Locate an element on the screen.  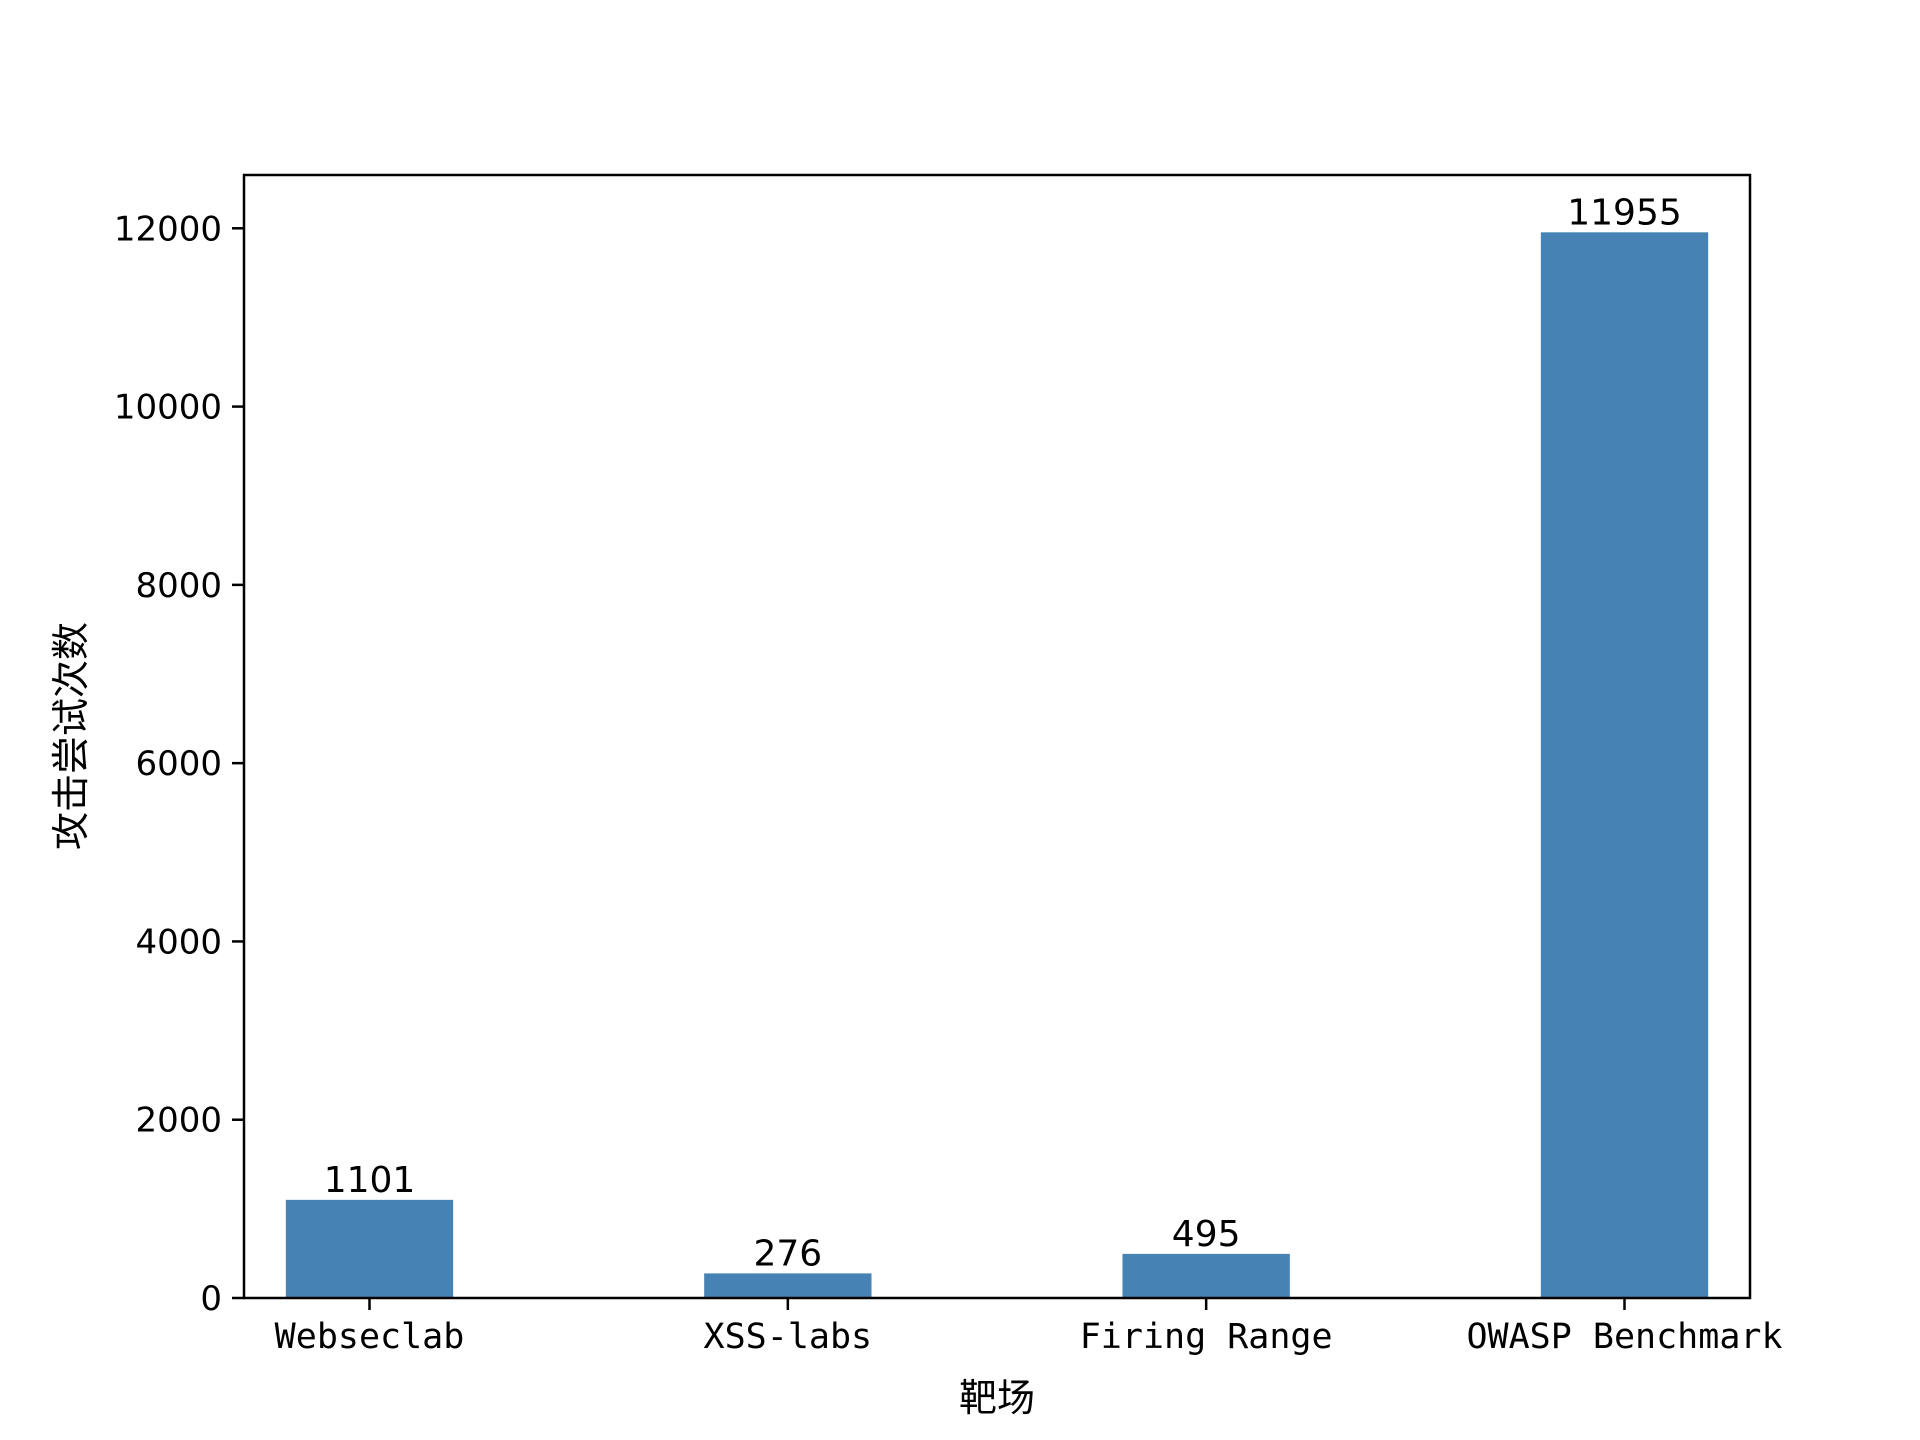
y-tick-label-0: 0 is located at coordinates (211, 1299).